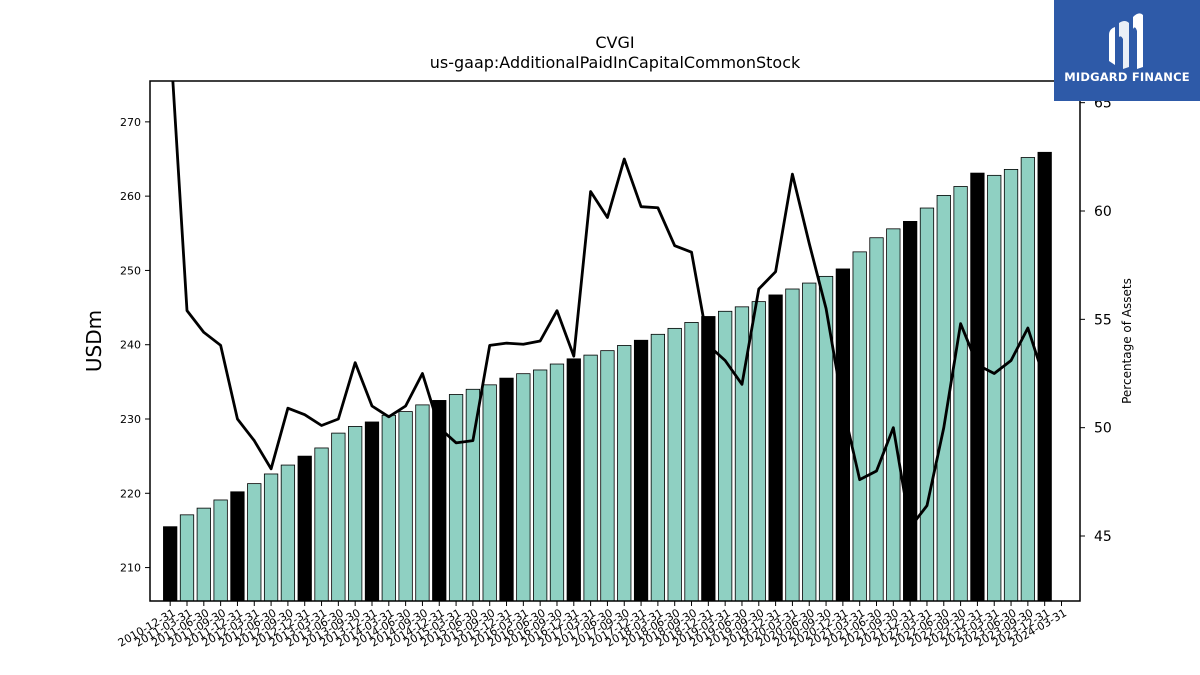 The image size is (1200, 675). What do you see at coordinates (130, 122) in the screenshot?
I see `y-tick-label: 270` at bounding box center [130, 122].